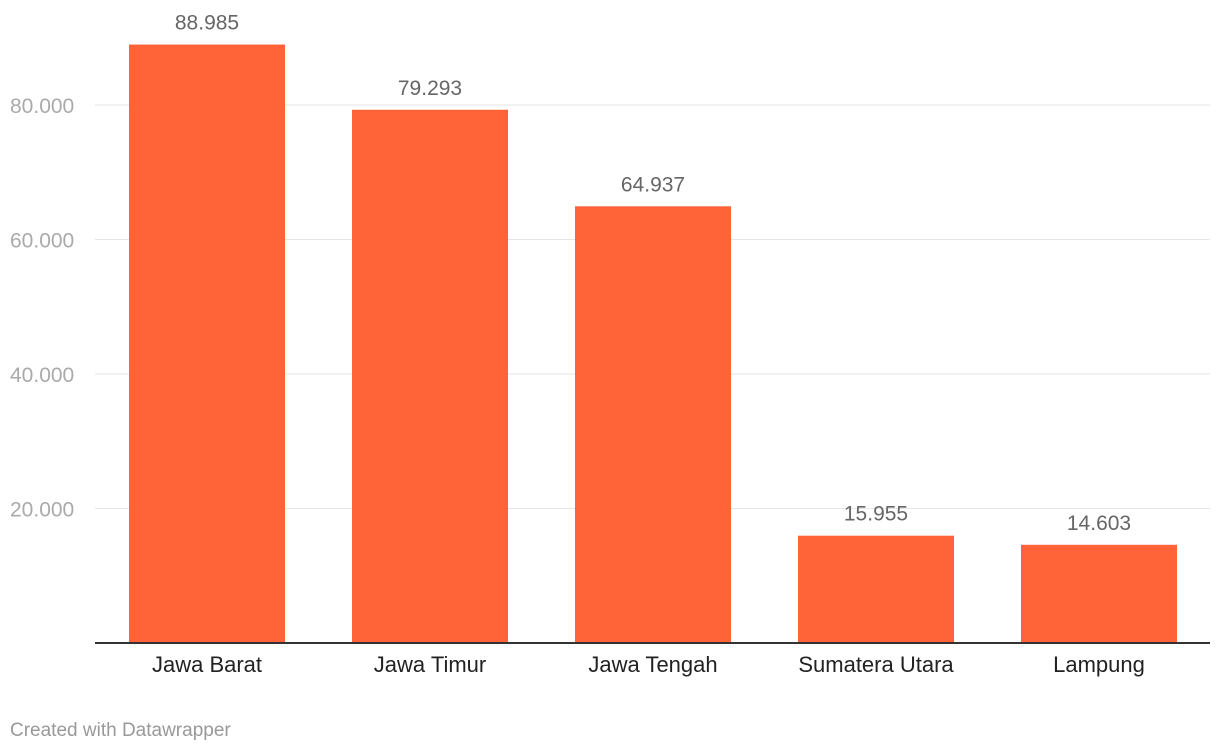 The image size is (1220, 756). What do you see at coordinates (207, 664) in the screenshot?
I see `x-tick-label: Jawa Barat` at bounding box center [207, 664].